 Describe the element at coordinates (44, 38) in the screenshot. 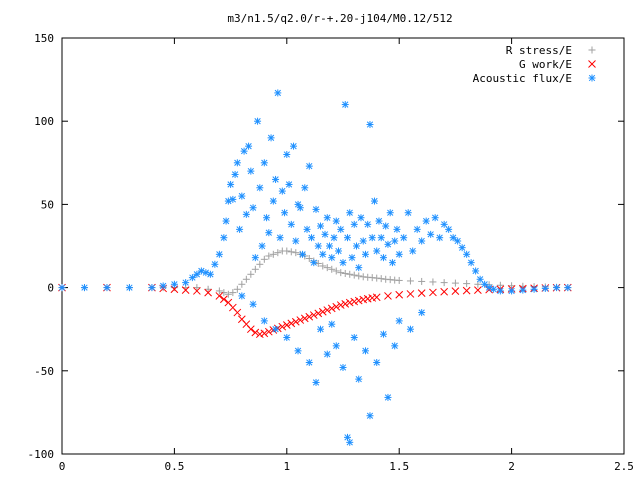

I see `y-tick-label: 150` at that location.